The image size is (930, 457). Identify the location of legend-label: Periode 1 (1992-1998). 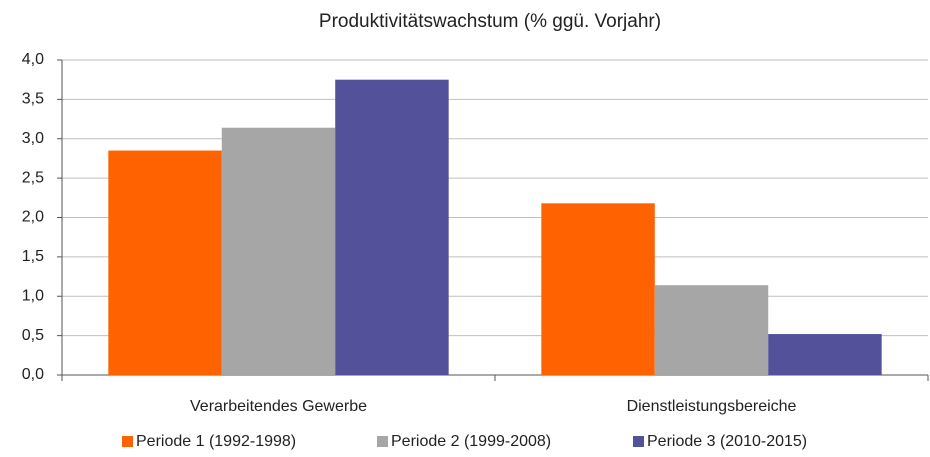
(216, 441).